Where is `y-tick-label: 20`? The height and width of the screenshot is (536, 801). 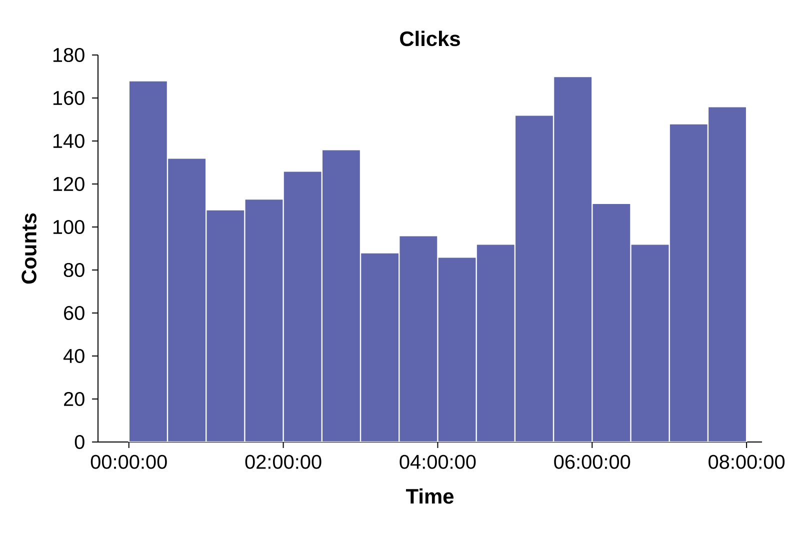 y-tick-label: 20 is located at coordinates (74, 399).